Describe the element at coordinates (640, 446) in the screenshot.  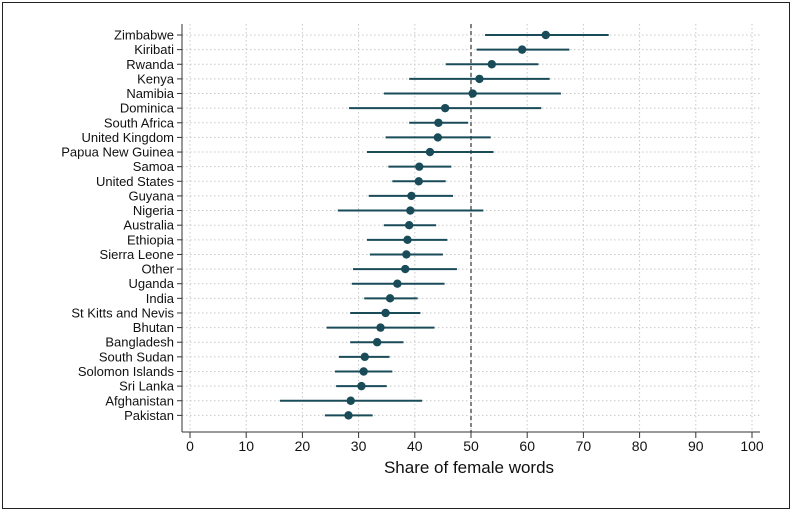
I see `x-tick-label-80: 80` at that location.